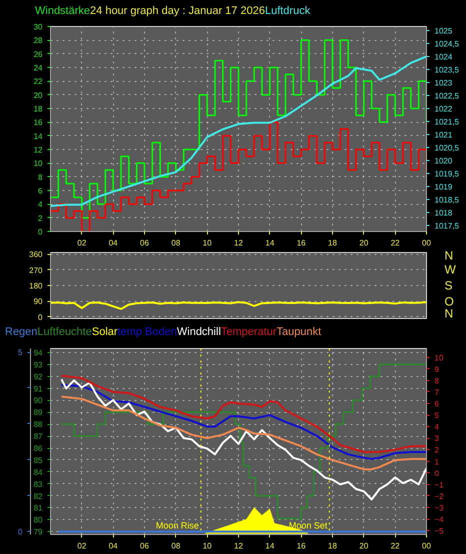 The image size is (466, 554). What do you see at coordinates (439, 357) in the screenshot?
I see `y3-tick-label: 10` at bounding box center [439, 357].